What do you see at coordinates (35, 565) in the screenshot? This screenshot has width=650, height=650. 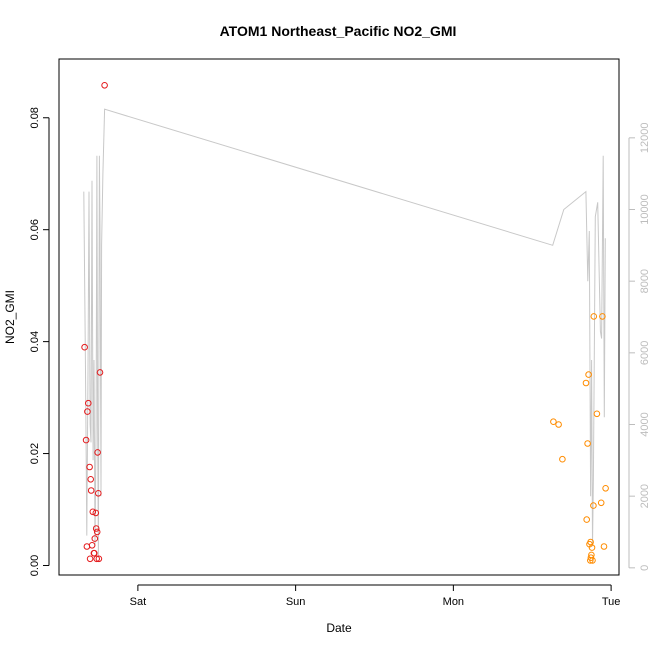 I see `y-tick-label: 0.00` at bounding box center [35, 565].